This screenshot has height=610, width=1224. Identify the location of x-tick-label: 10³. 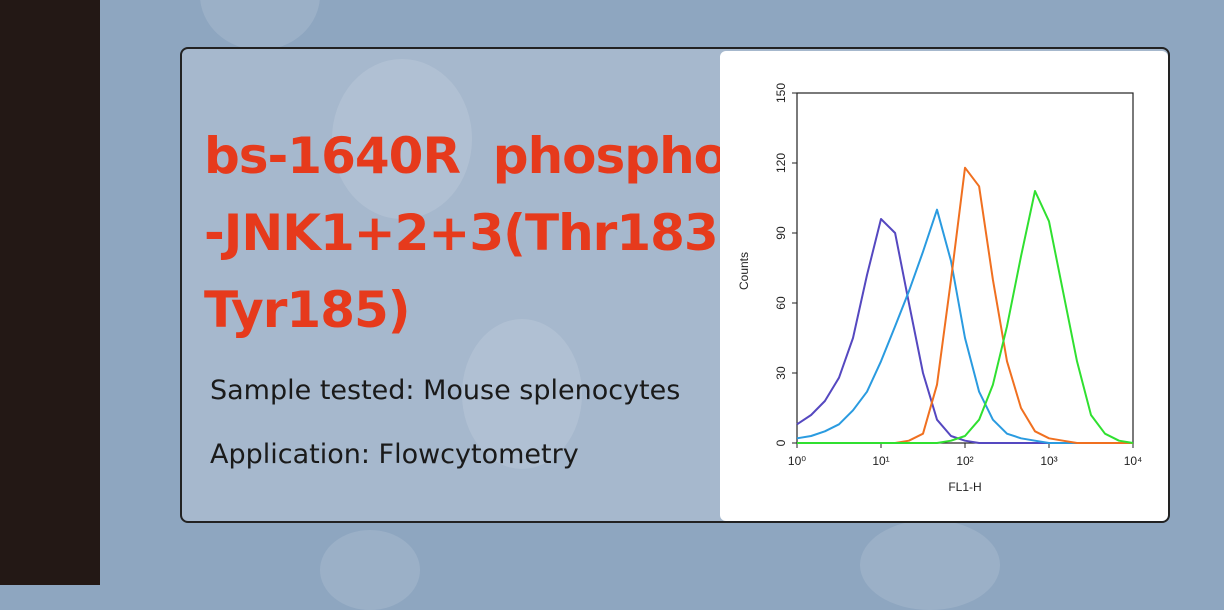
(1048, 461).